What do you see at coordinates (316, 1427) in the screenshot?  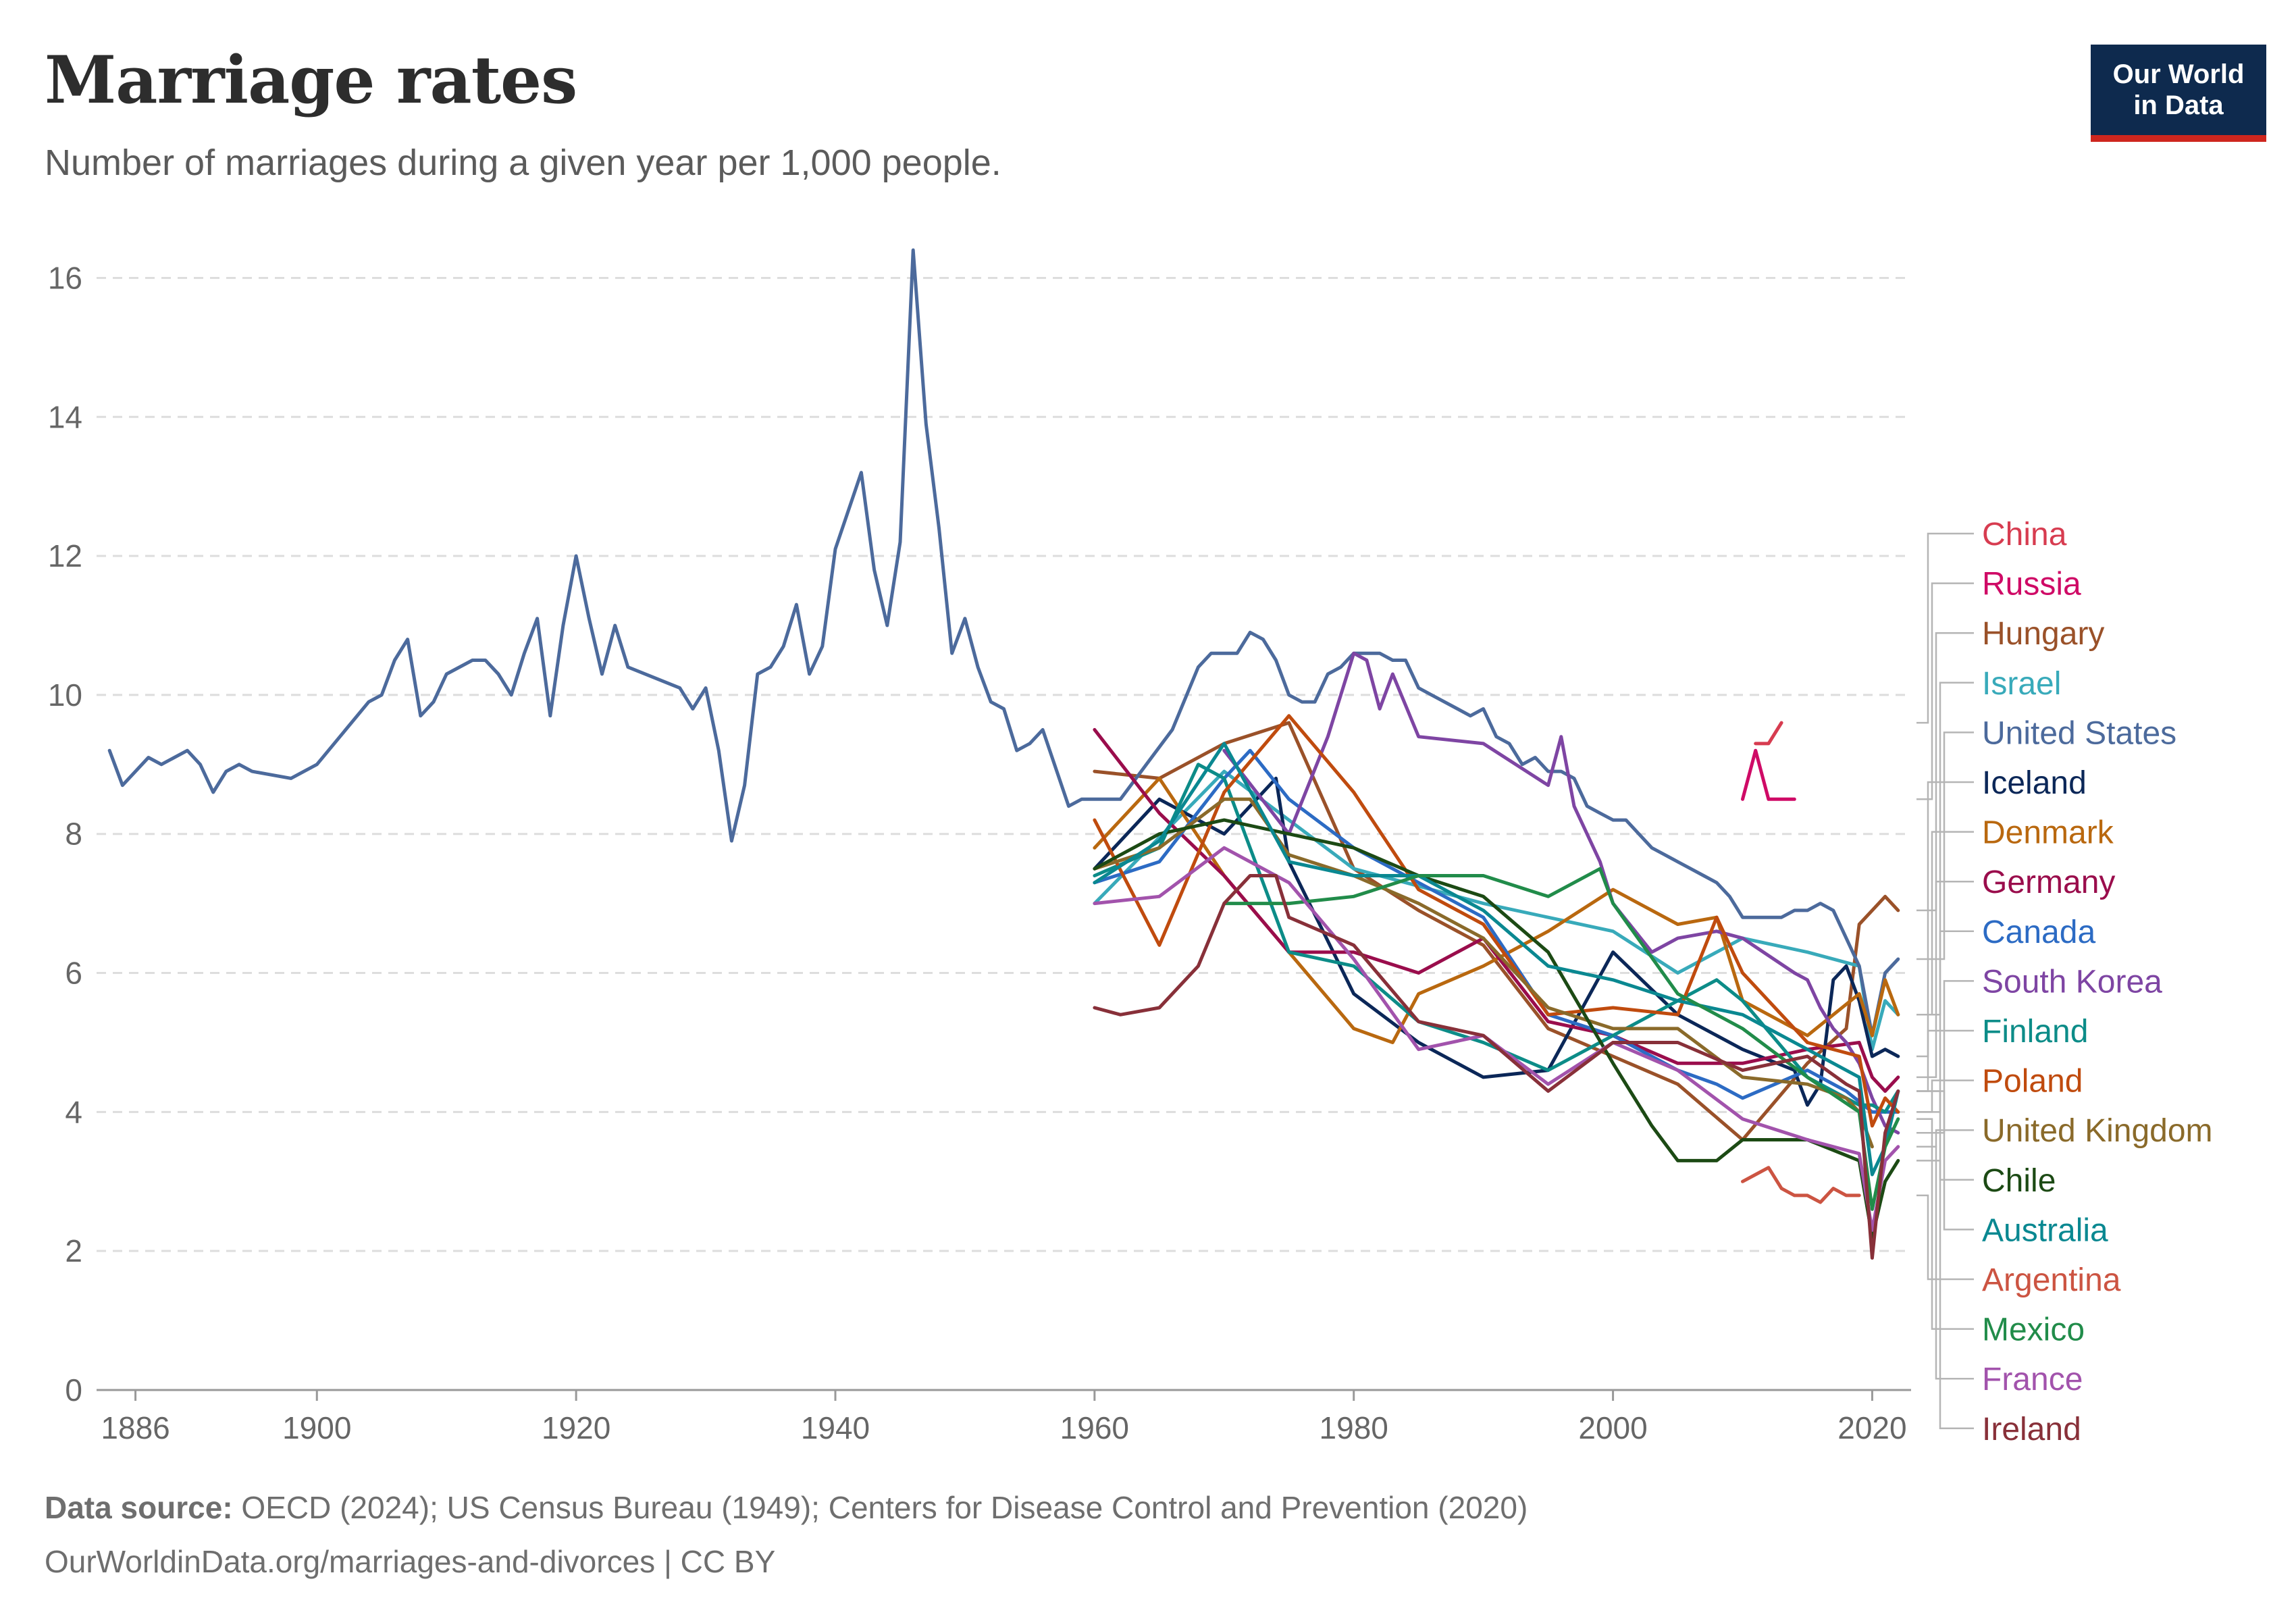 I see `x-tick-label: 1900` at bounding box center [316, 1427].